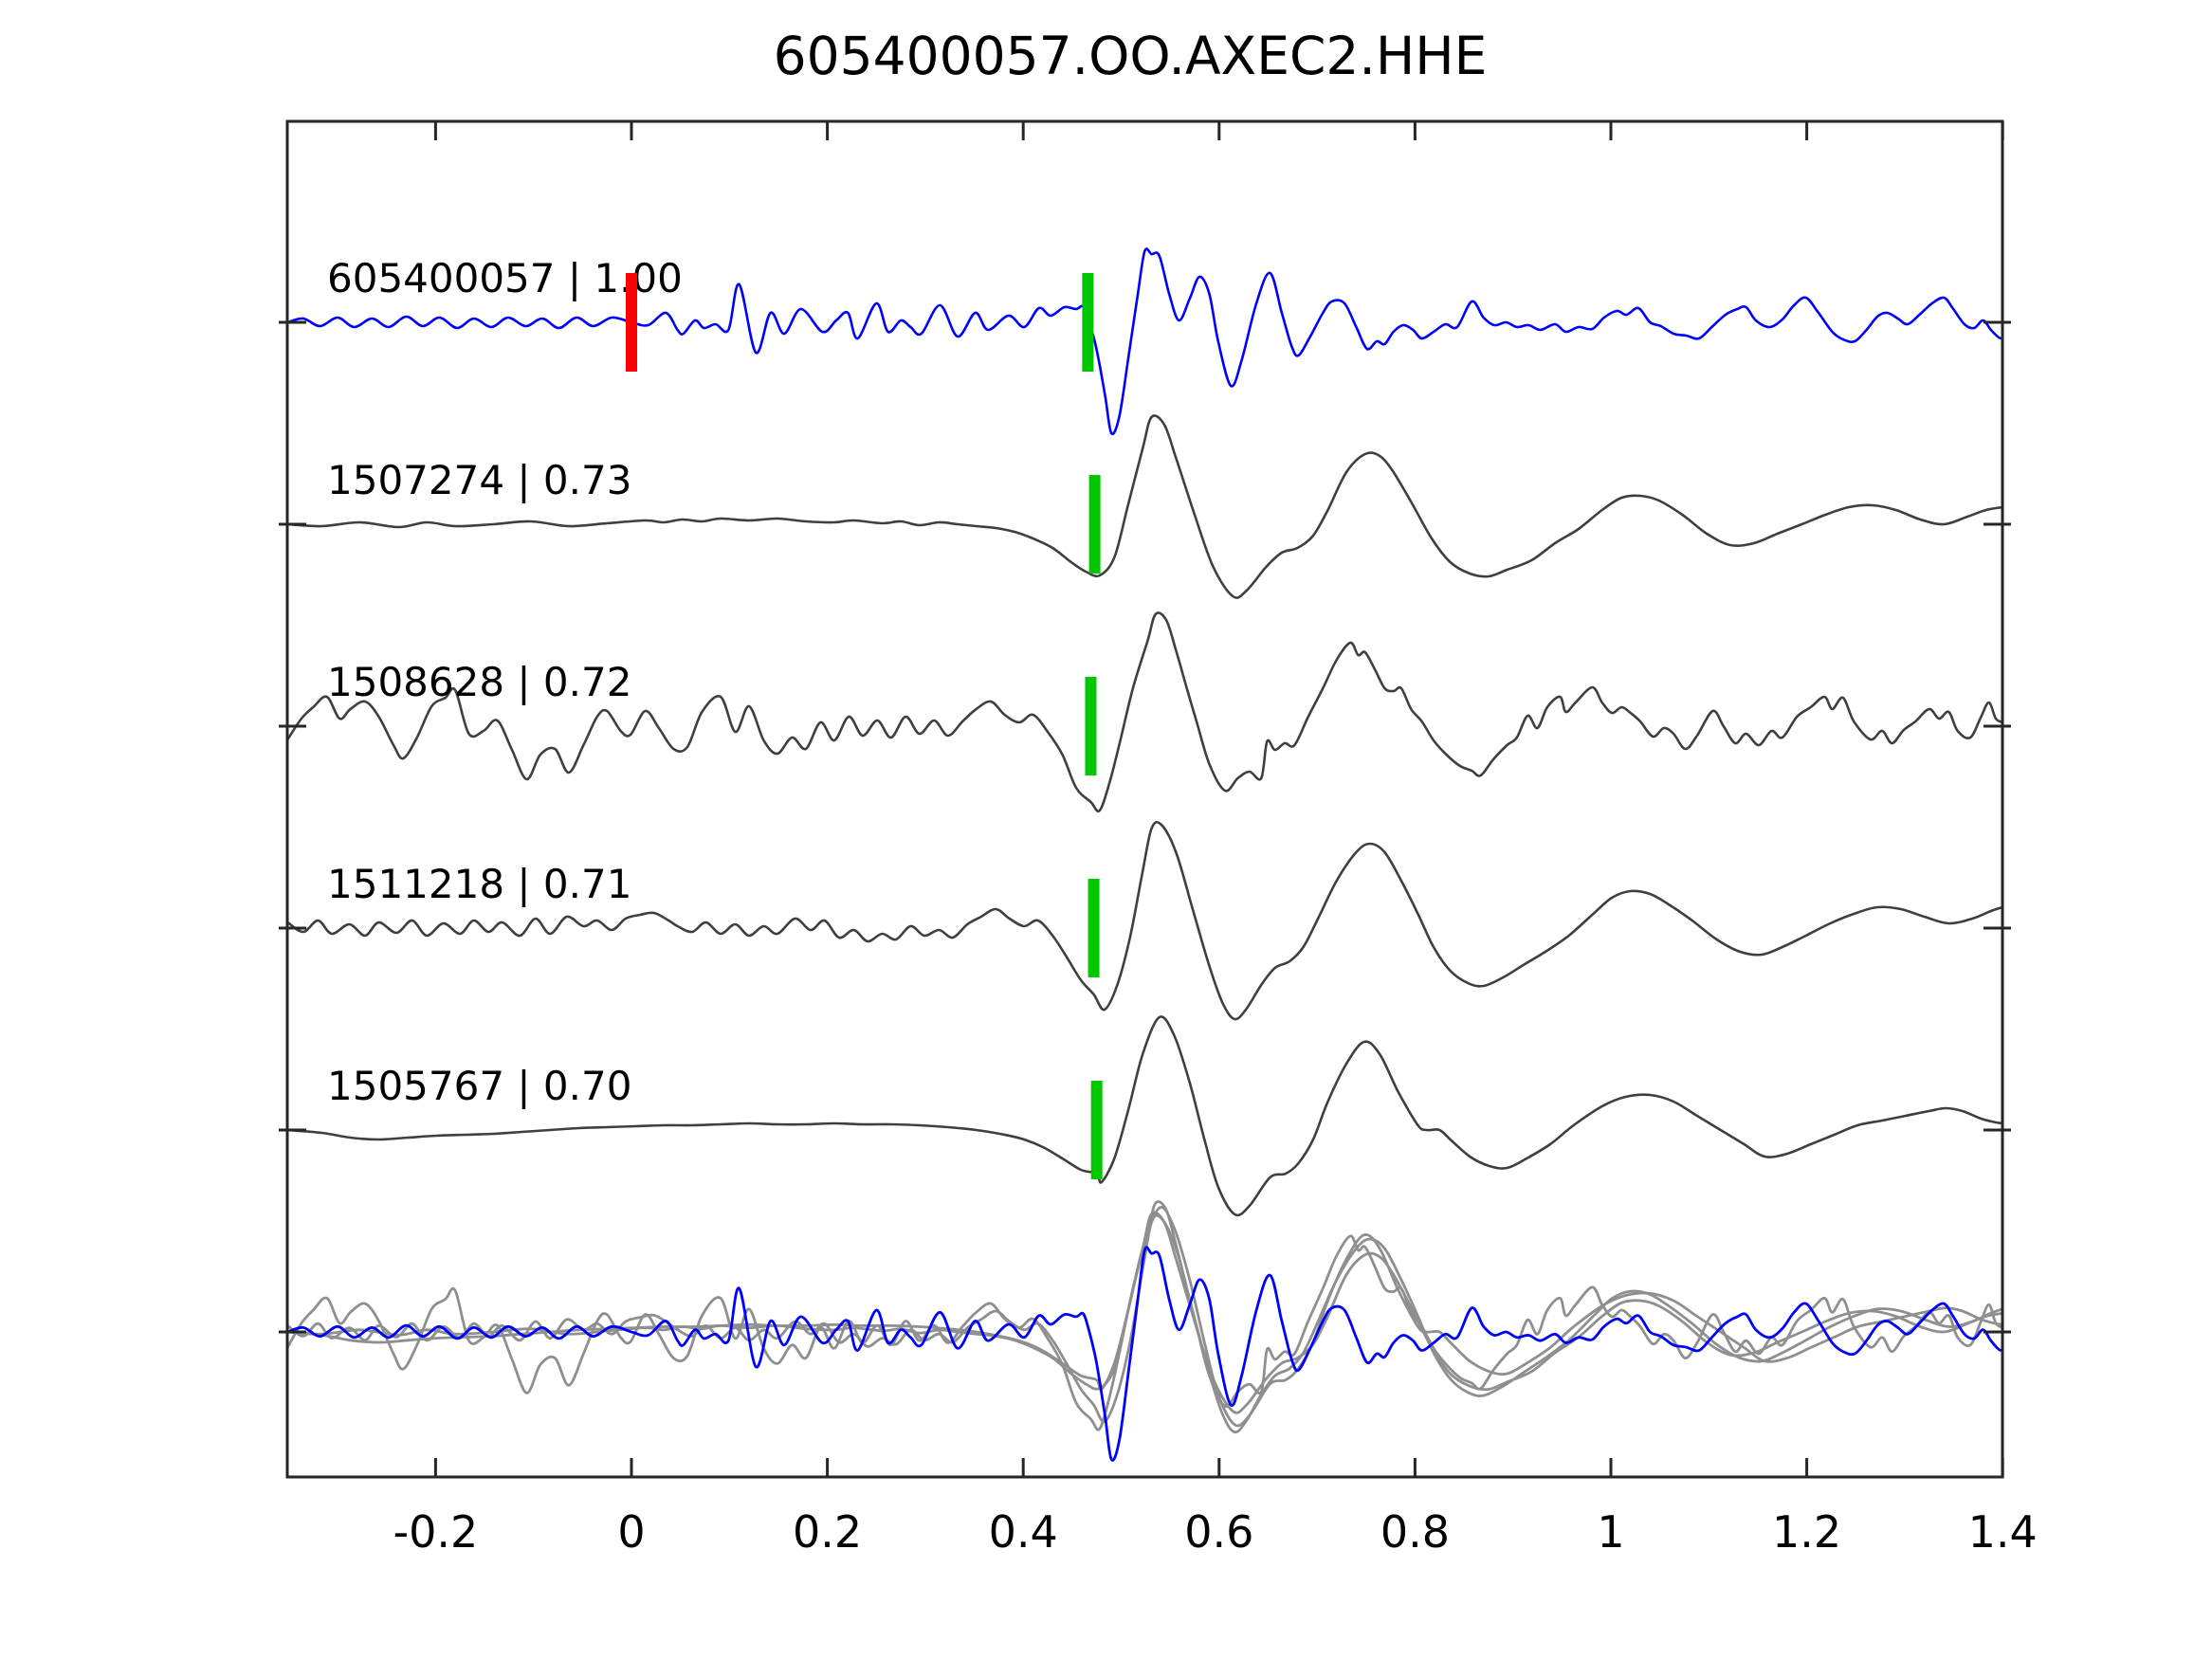  What do you see at coordinates (1610, 1532) in the screenshot?
I see `x-tick-label: 1` at bounding box center [1610, 1532].